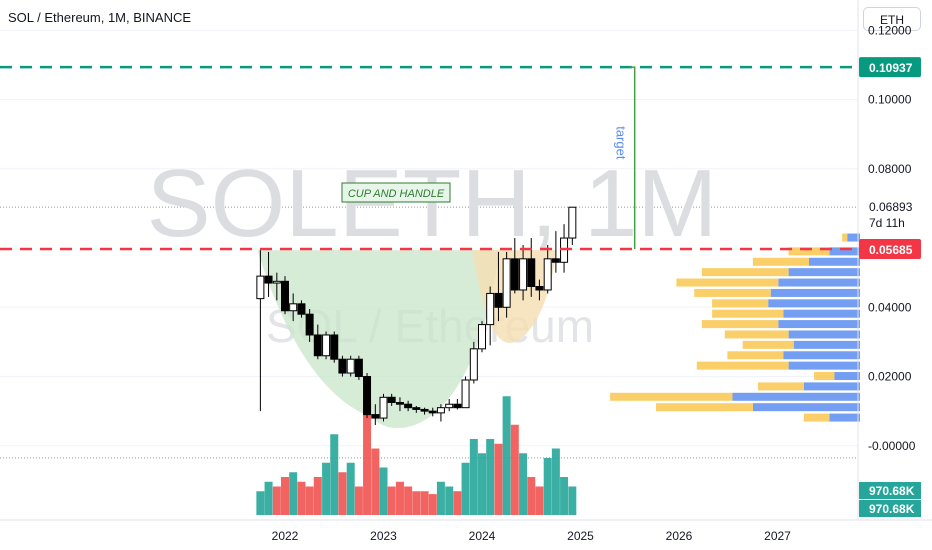  What do you see at coordinates (892, 446) in the screenshot?
I see `y-tick-label: -0.00000` at bounding box center [892, 446].